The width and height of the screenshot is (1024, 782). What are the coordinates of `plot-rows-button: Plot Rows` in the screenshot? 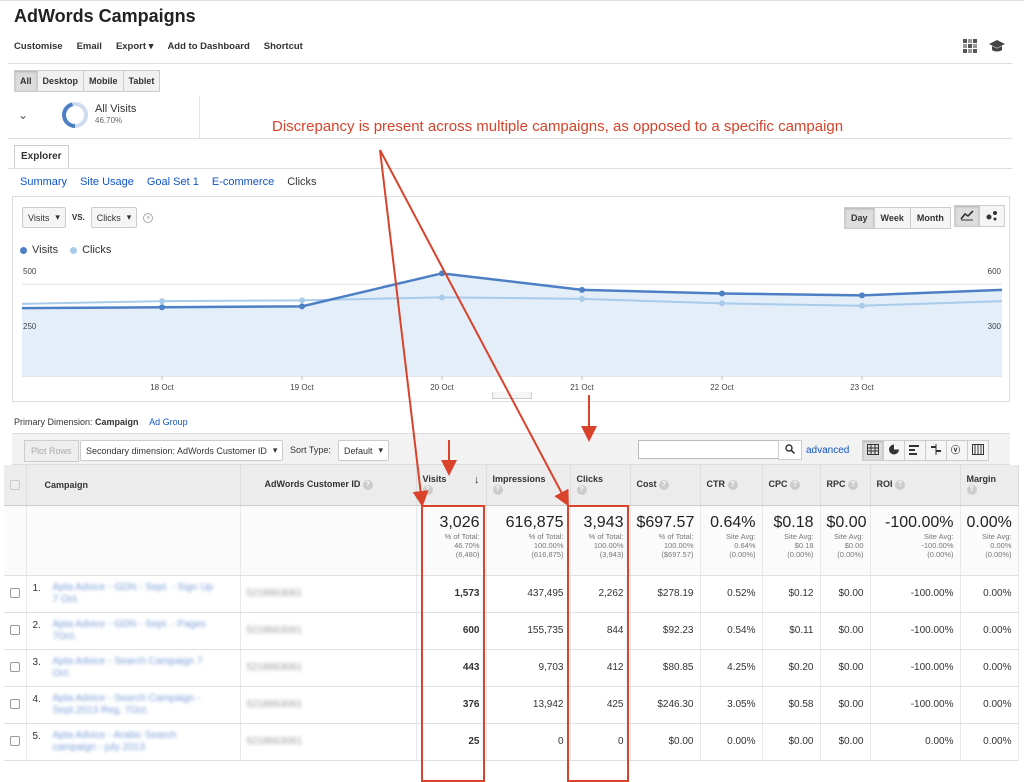 It's located at (51, 451).